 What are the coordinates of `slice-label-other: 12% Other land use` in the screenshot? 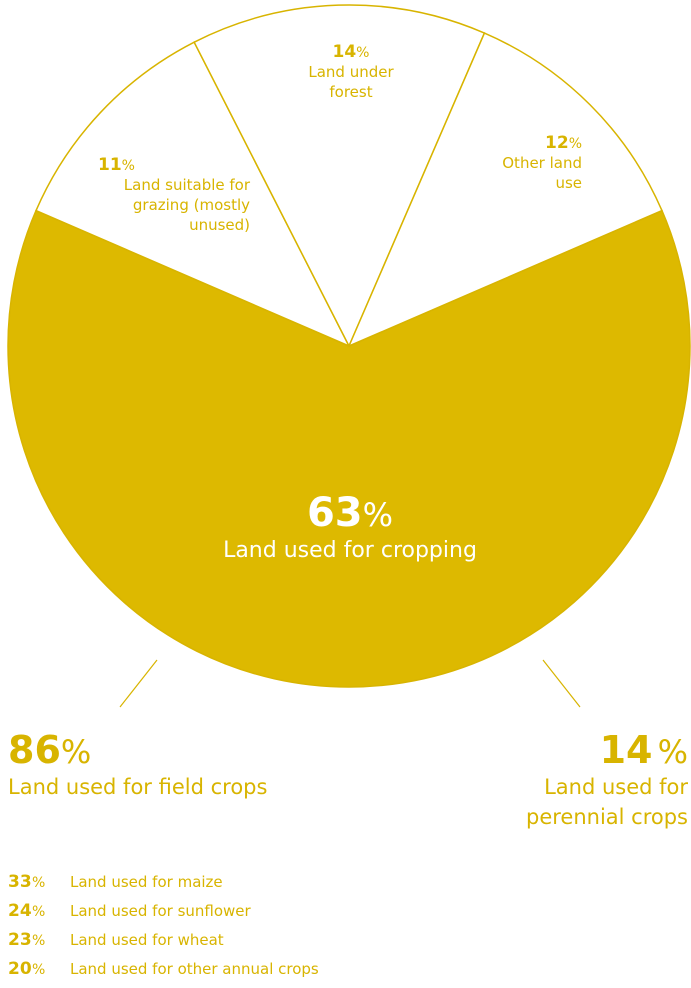 It's located at (537, 163).